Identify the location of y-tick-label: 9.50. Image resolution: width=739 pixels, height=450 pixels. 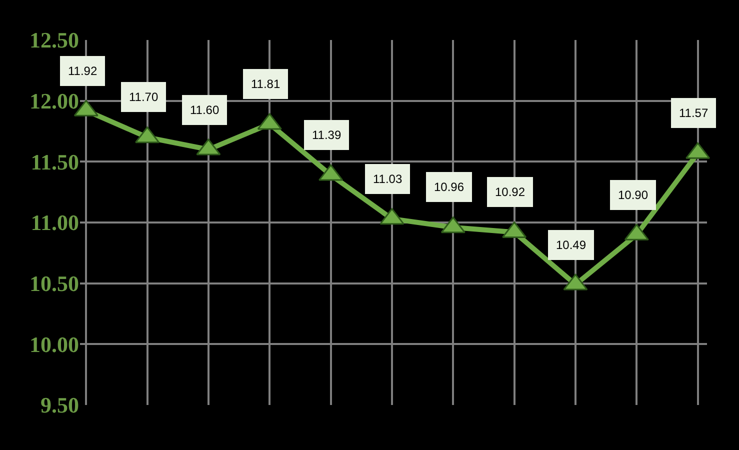
(59, 405).